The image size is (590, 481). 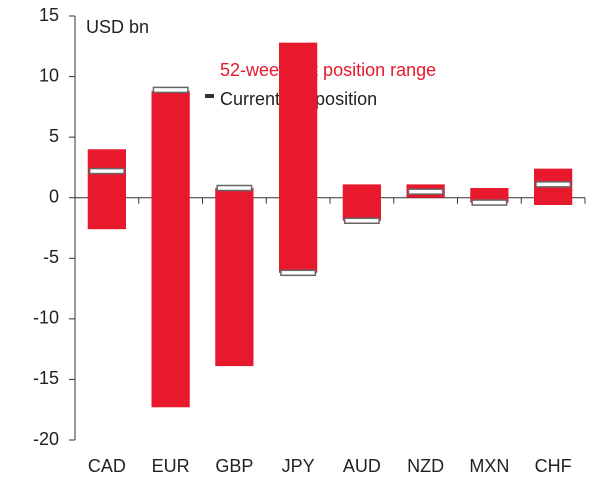 What do you see at coordinates (117, 27) in the screenshot?
I see `y-axis-label: USD bn` at bounding box center [117, 27].